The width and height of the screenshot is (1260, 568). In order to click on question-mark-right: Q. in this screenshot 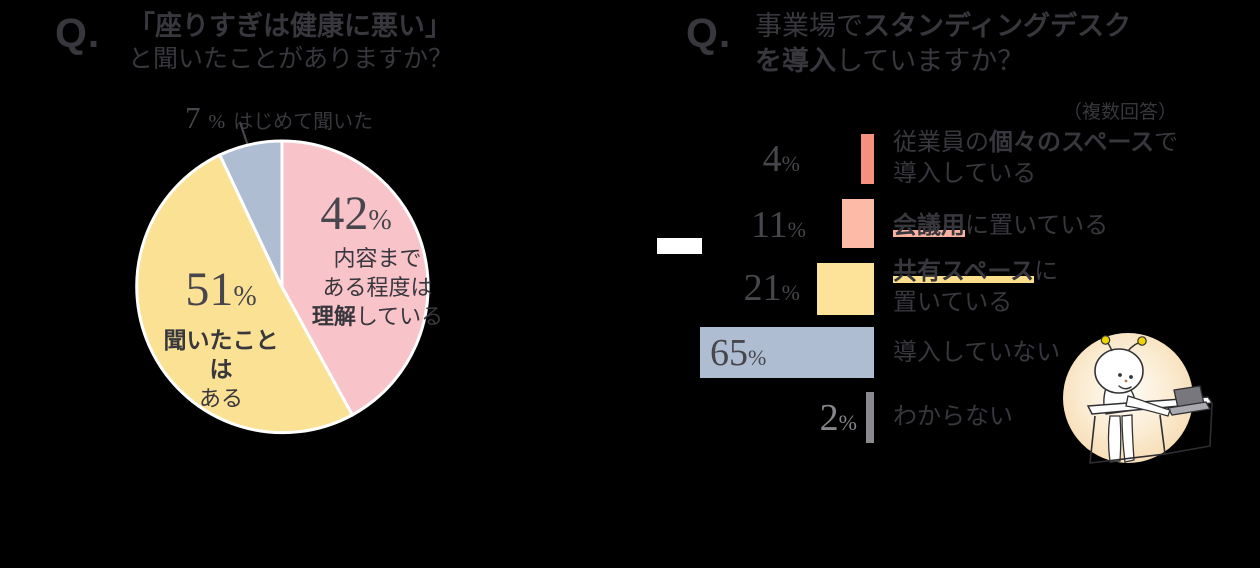, I will do `click(709, 33)`.